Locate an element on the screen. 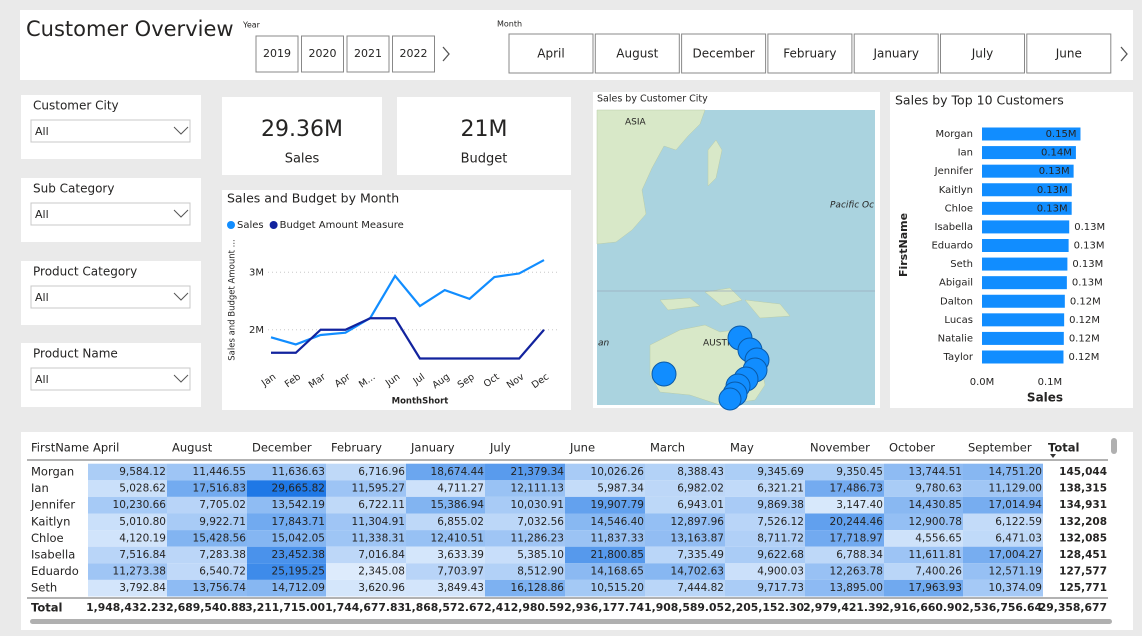  month-button-label: August is located at coordinates (637, 54).